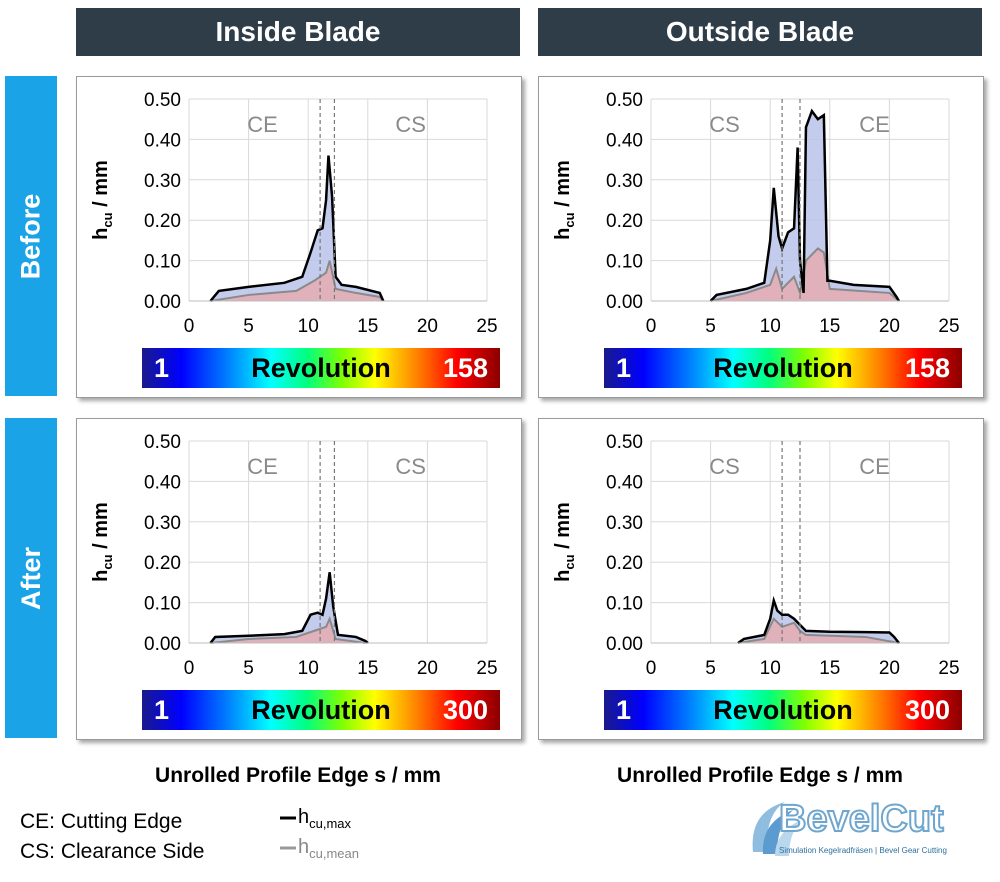 Image resolution: width=1000 pixels, height=882 pixels. What do you see at coordinates (861, 819) in the screenshot?
I see `logo-text: BevelCut` at bounding box center [861, 819].